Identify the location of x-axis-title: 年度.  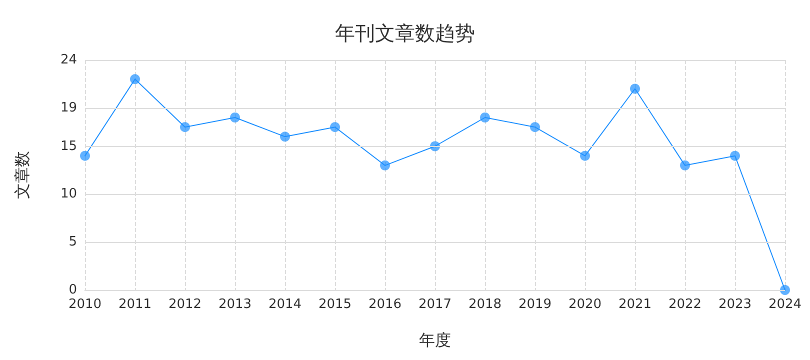
(435, 340).